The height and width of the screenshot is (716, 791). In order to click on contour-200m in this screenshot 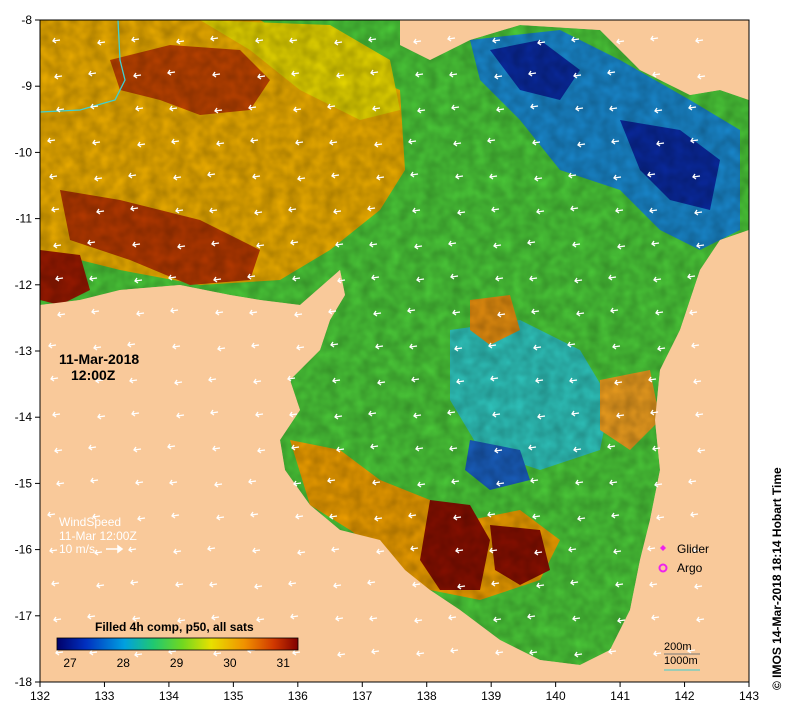, I will do `click(83, 66)`.